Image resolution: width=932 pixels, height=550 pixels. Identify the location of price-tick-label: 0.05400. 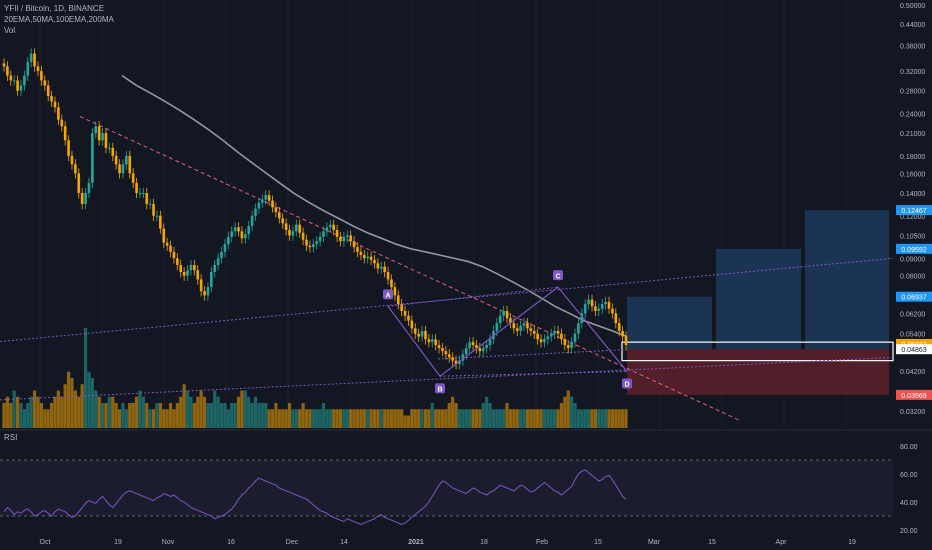
(912, 335).